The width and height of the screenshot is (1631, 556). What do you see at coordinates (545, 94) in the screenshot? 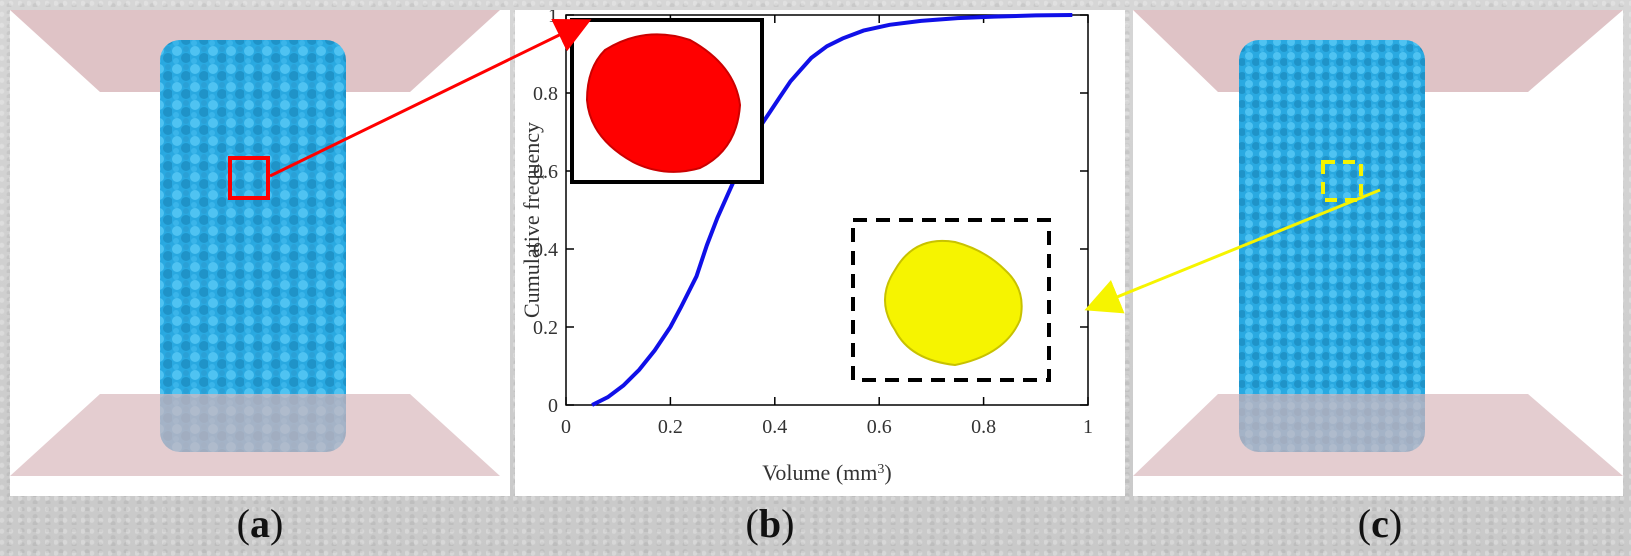
I see `y-tick-label: 0.8` at bounding box center [545, 94].